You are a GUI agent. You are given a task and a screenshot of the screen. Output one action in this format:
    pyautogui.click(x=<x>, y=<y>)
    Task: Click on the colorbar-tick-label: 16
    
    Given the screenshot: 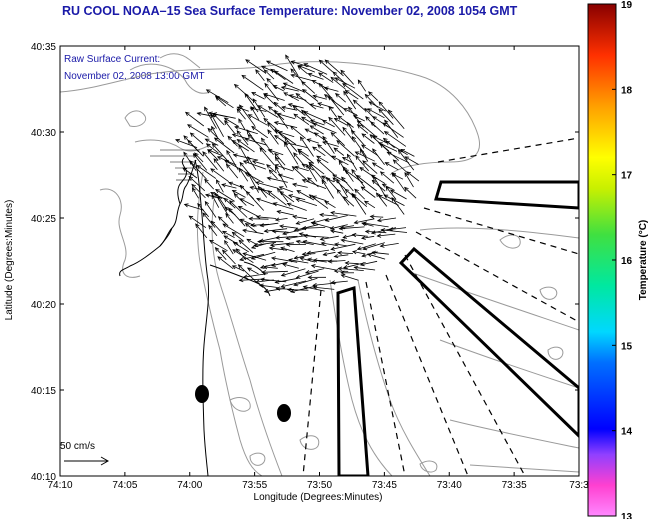 What is the action you would take?
    pyautogui.click(x=627, y=261)
    